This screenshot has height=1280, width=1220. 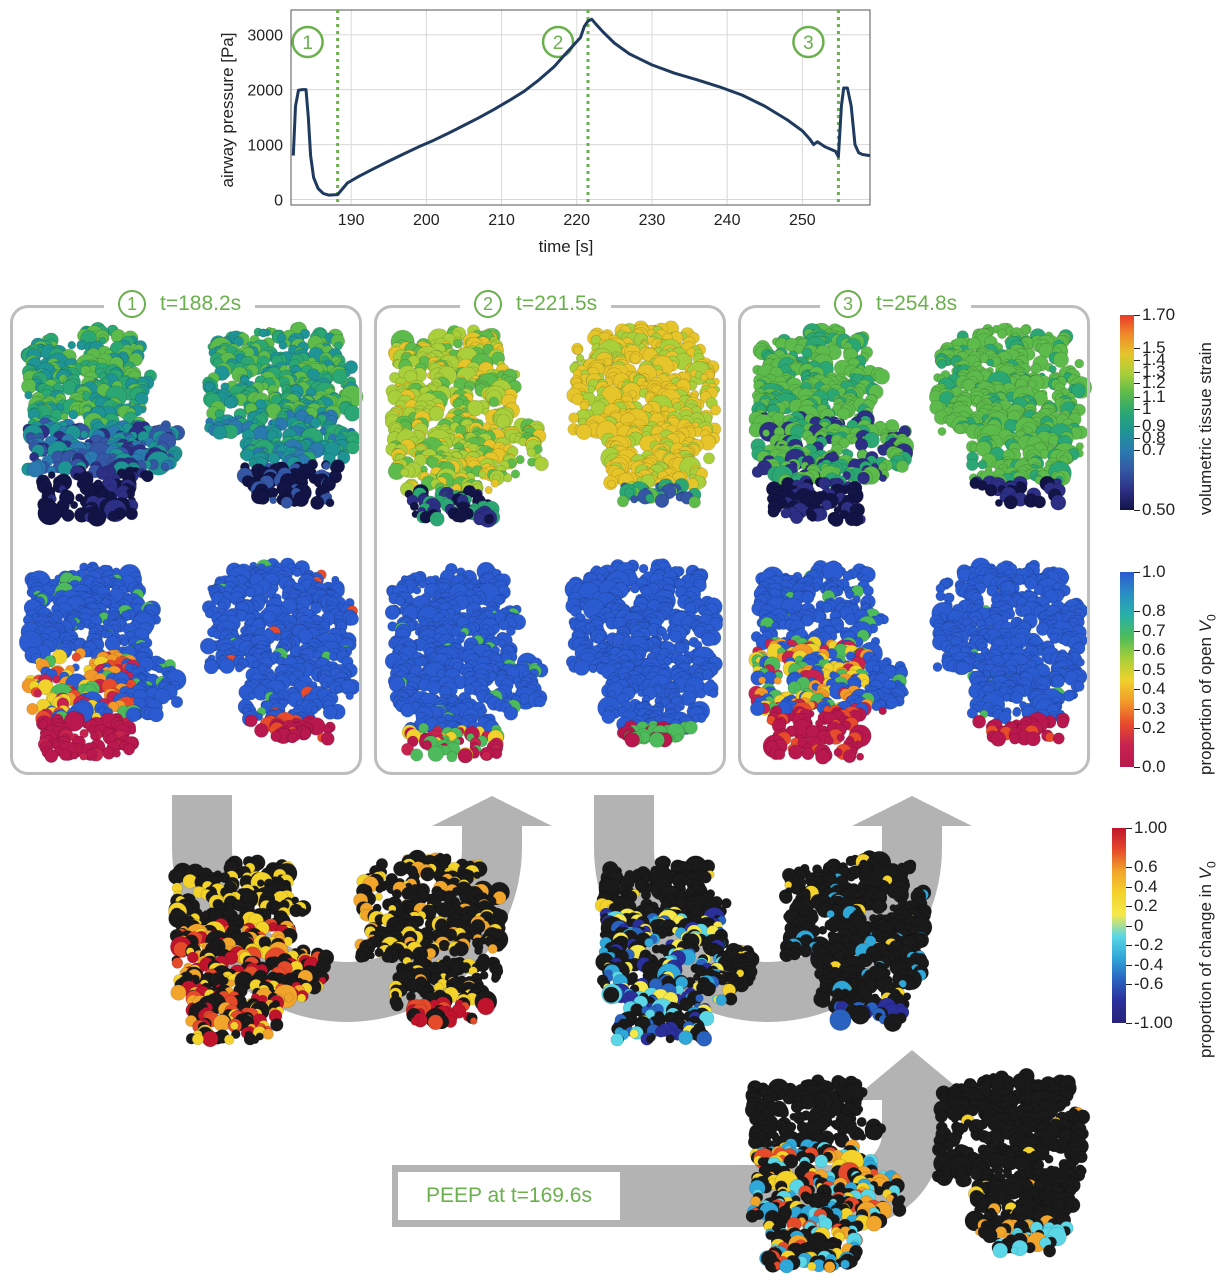 I want to click on colorbar-tick-label: -1.00, so click(x=1153, y=1022).